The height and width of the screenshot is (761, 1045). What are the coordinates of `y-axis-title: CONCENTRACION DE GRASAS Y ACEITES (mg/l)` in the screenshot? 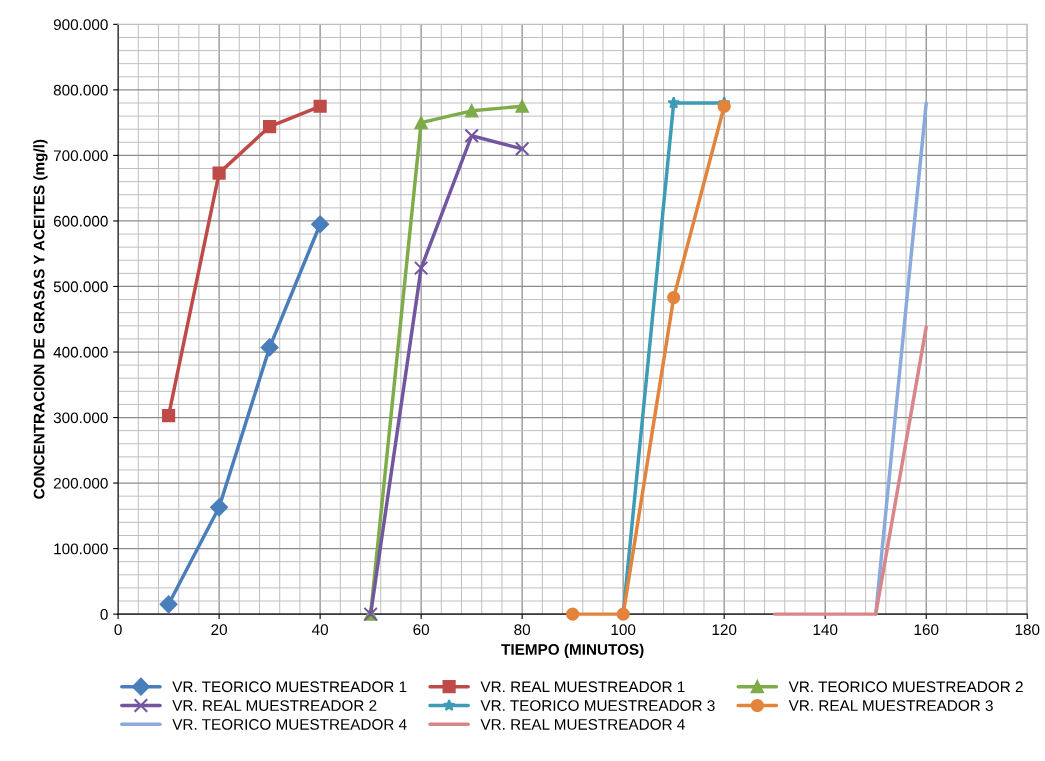 It's located at (40, 319).